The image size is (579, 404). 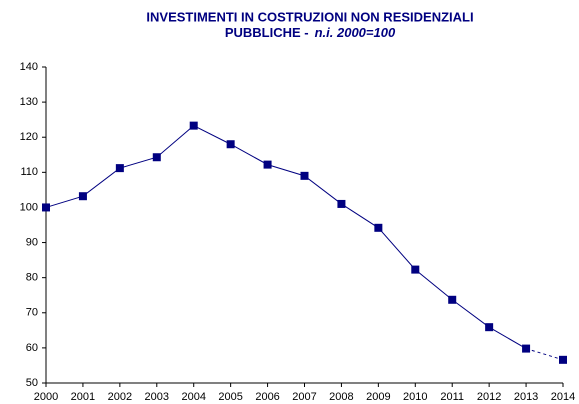 What do you see at coordinates (489, 397) in the screenshot?
I see `x-tick-label: 2012` at bounding box center [489, 397].